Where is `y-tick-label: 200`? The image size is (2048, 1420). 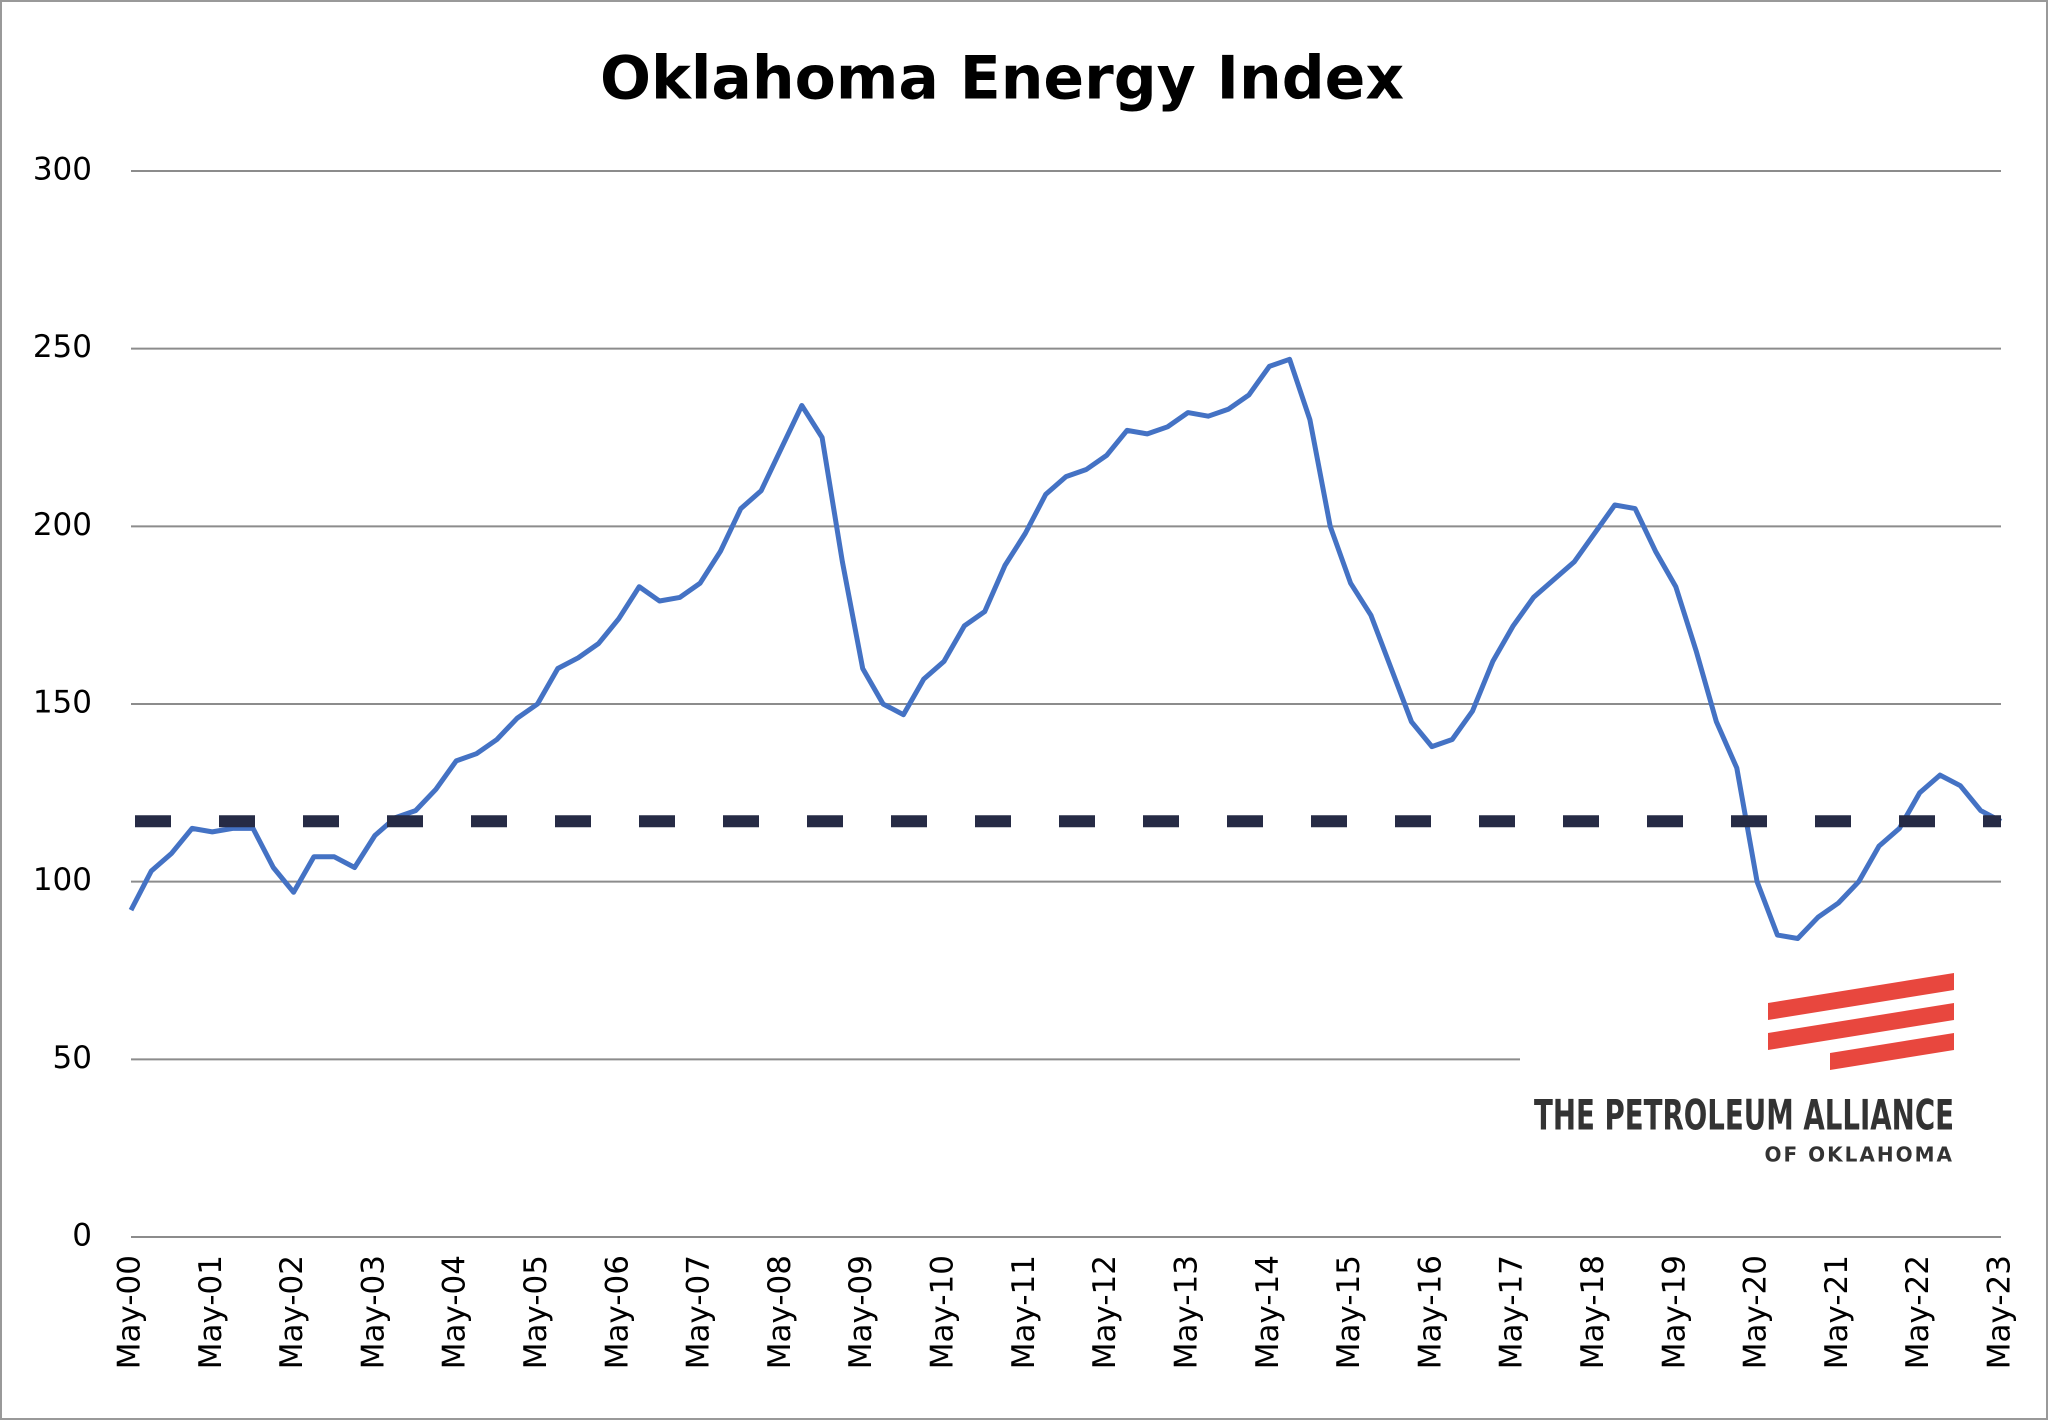 y-tick-label: 200 is located at coordinates (62, 525).